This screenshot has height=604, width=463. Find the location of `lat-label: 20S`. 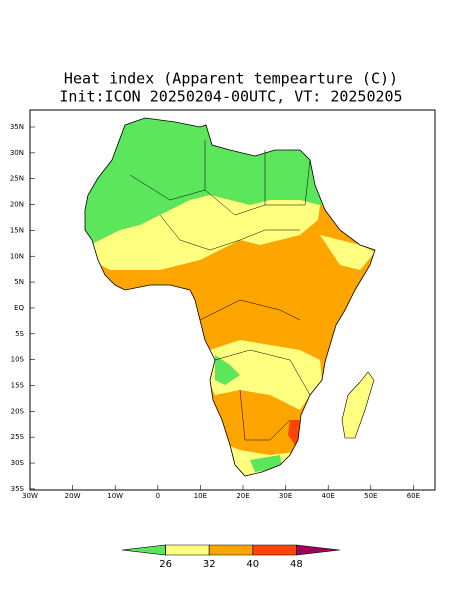

lat-label: 20S is located at coordinates (18, 411).